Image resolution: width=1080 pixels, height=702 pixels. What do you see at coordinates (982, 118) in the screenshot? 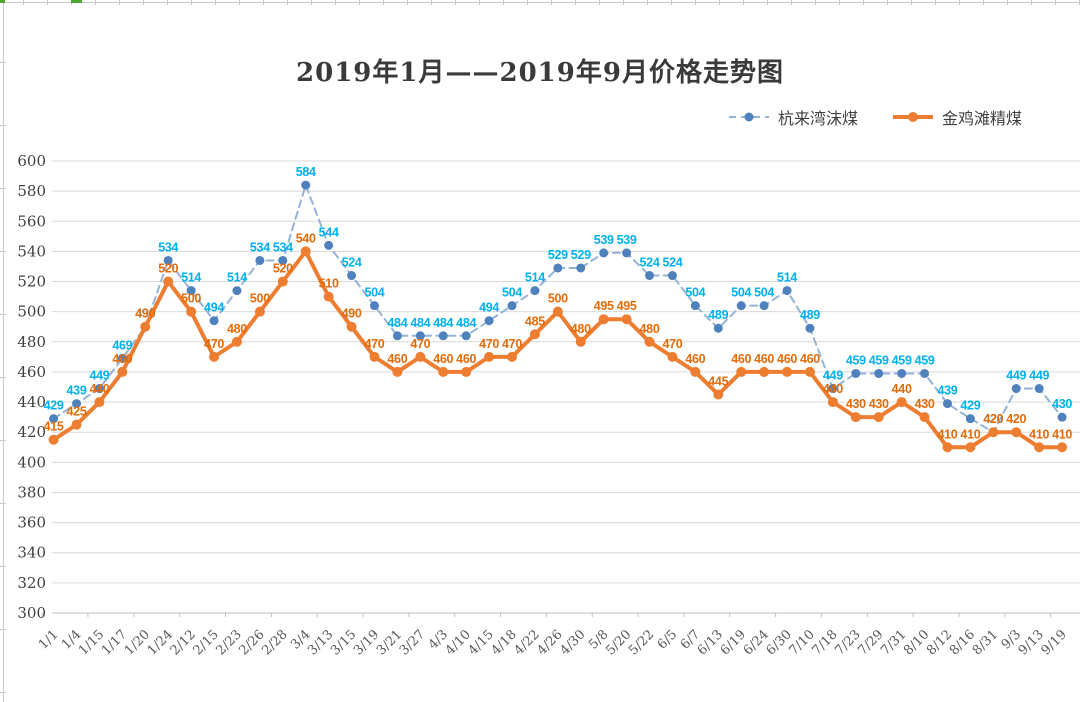
I see `legend-label: 金鸡滩精煤` at bounding box center [982, 118].